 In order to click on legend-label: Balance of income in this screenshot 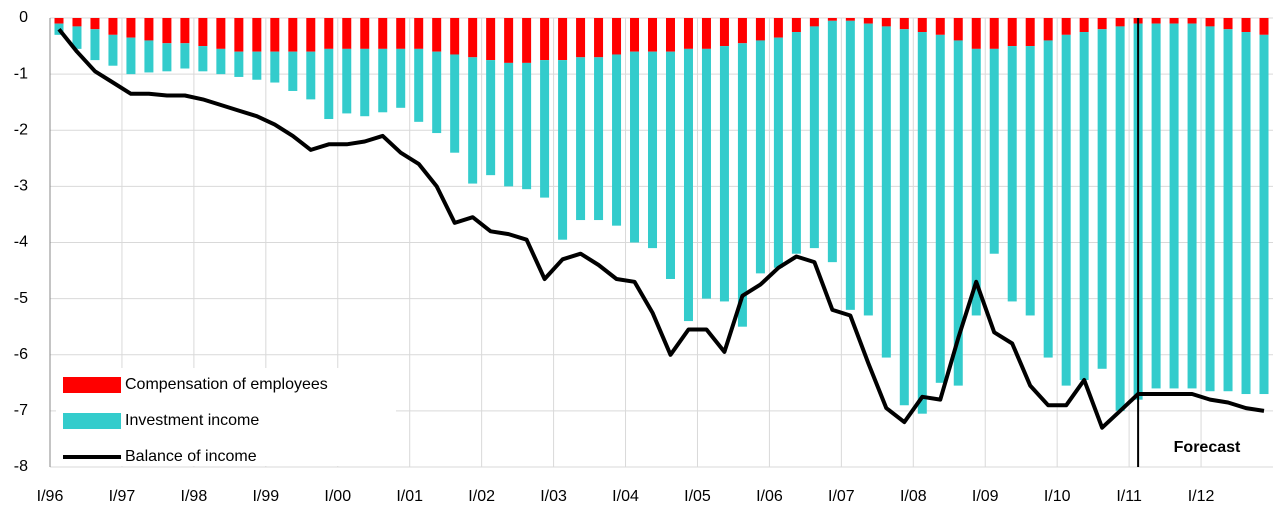, I will do `click(191, 456)`.